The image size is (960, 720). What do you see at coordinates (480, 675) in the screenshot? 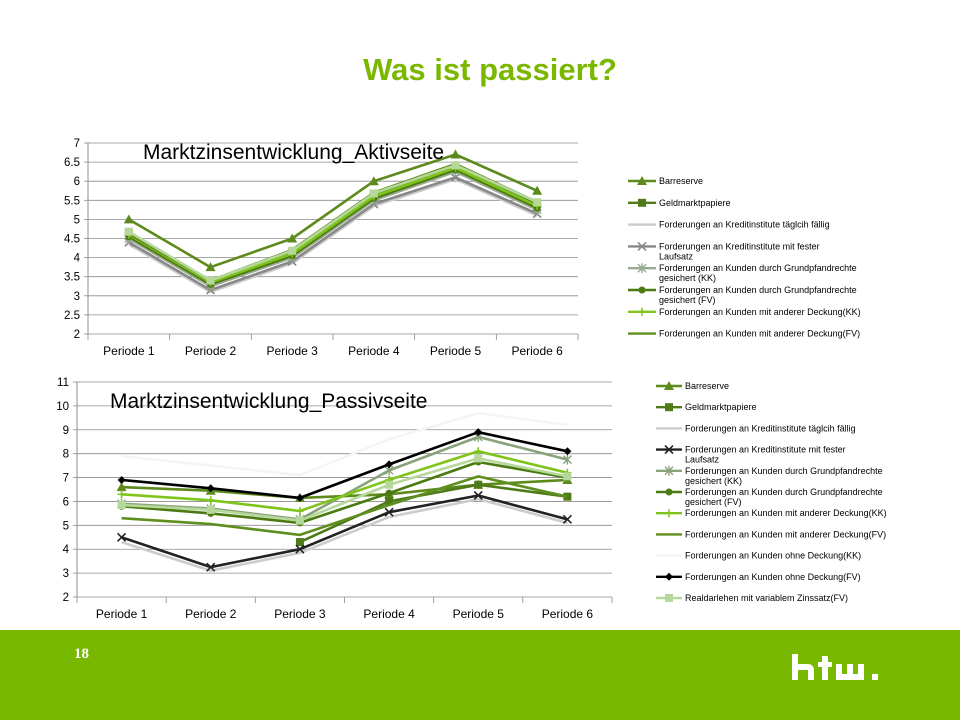
I see `footer-bar: 18` at bounding box center [480, 675].